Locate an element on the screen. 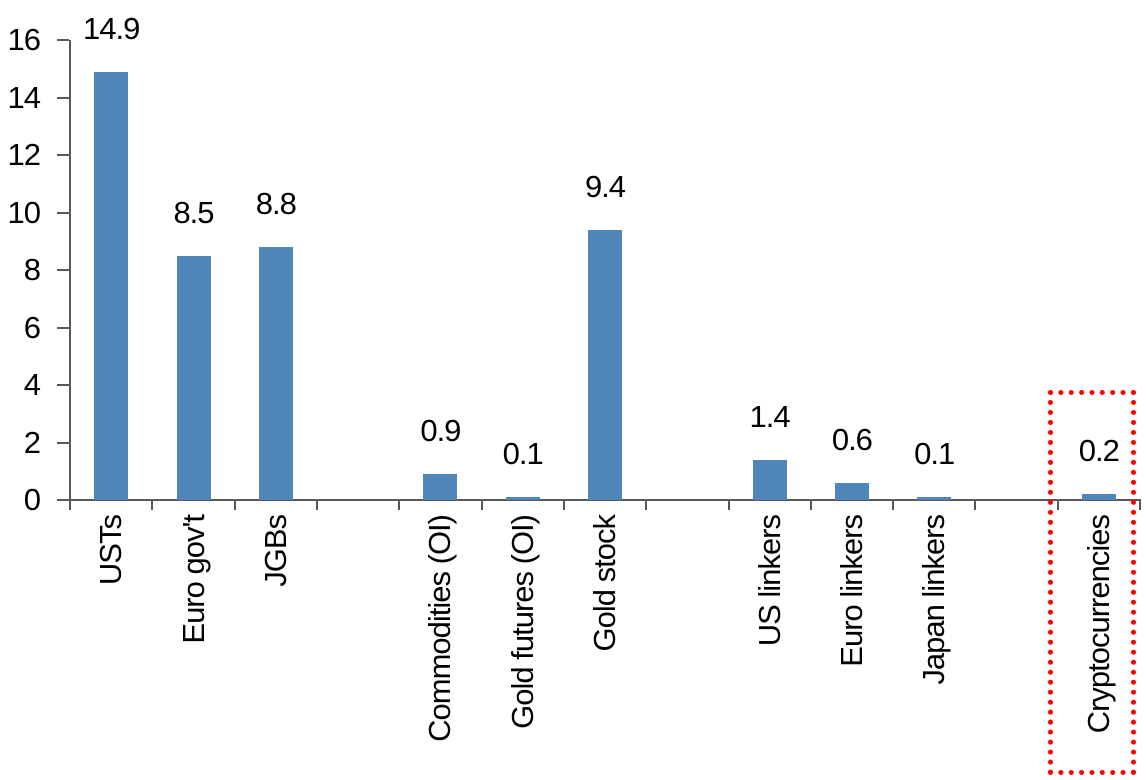 The image size is (1146, 780). category-label-gold-futures-oi: Gold futures (OI) is located at coordinates (522, 622).